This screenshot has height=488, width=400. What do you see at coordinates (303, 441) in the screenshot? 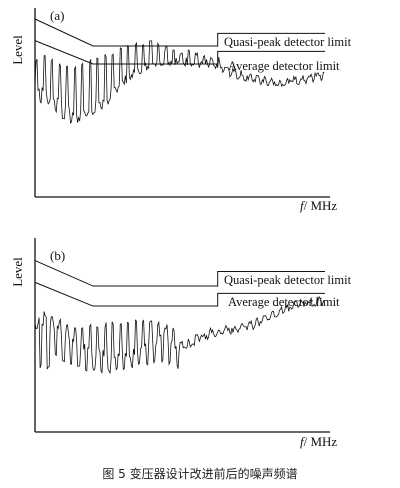
I see `x-axis-var-b: f` at bounding box center [303, 441].